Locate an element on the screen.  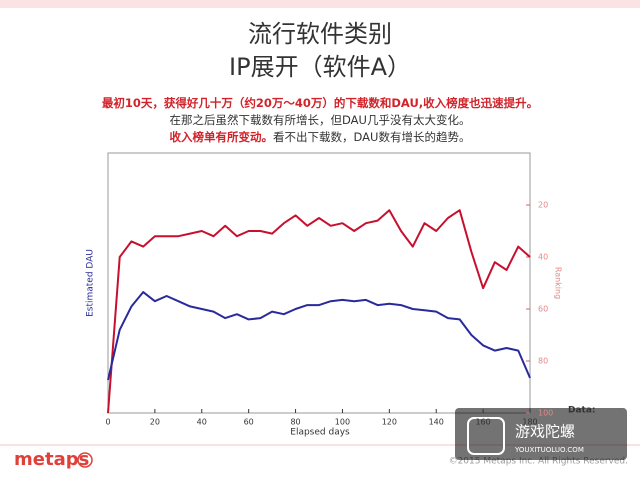
x-tick-label: 0 is located at coordinates (107, 422).